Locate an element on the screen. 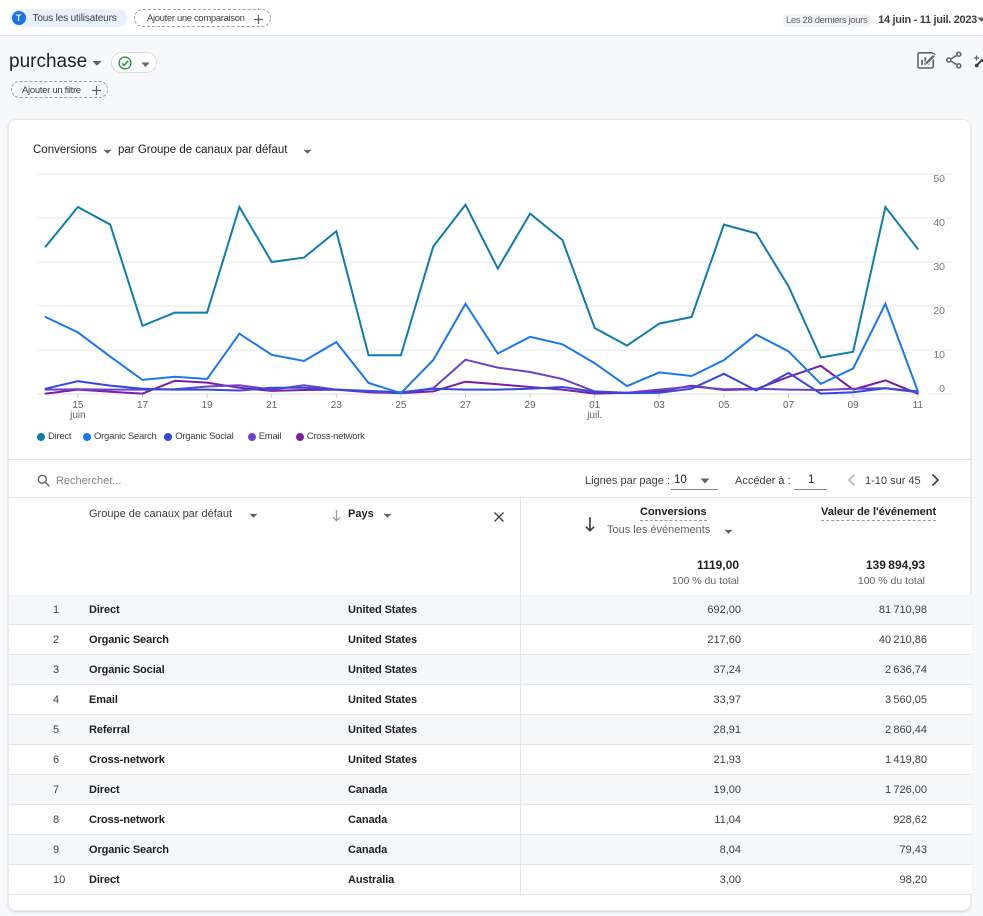 Image resolution: width=983 pixels, height=916 pixels. svg-text: 21 is located at coordinates (272, 405).